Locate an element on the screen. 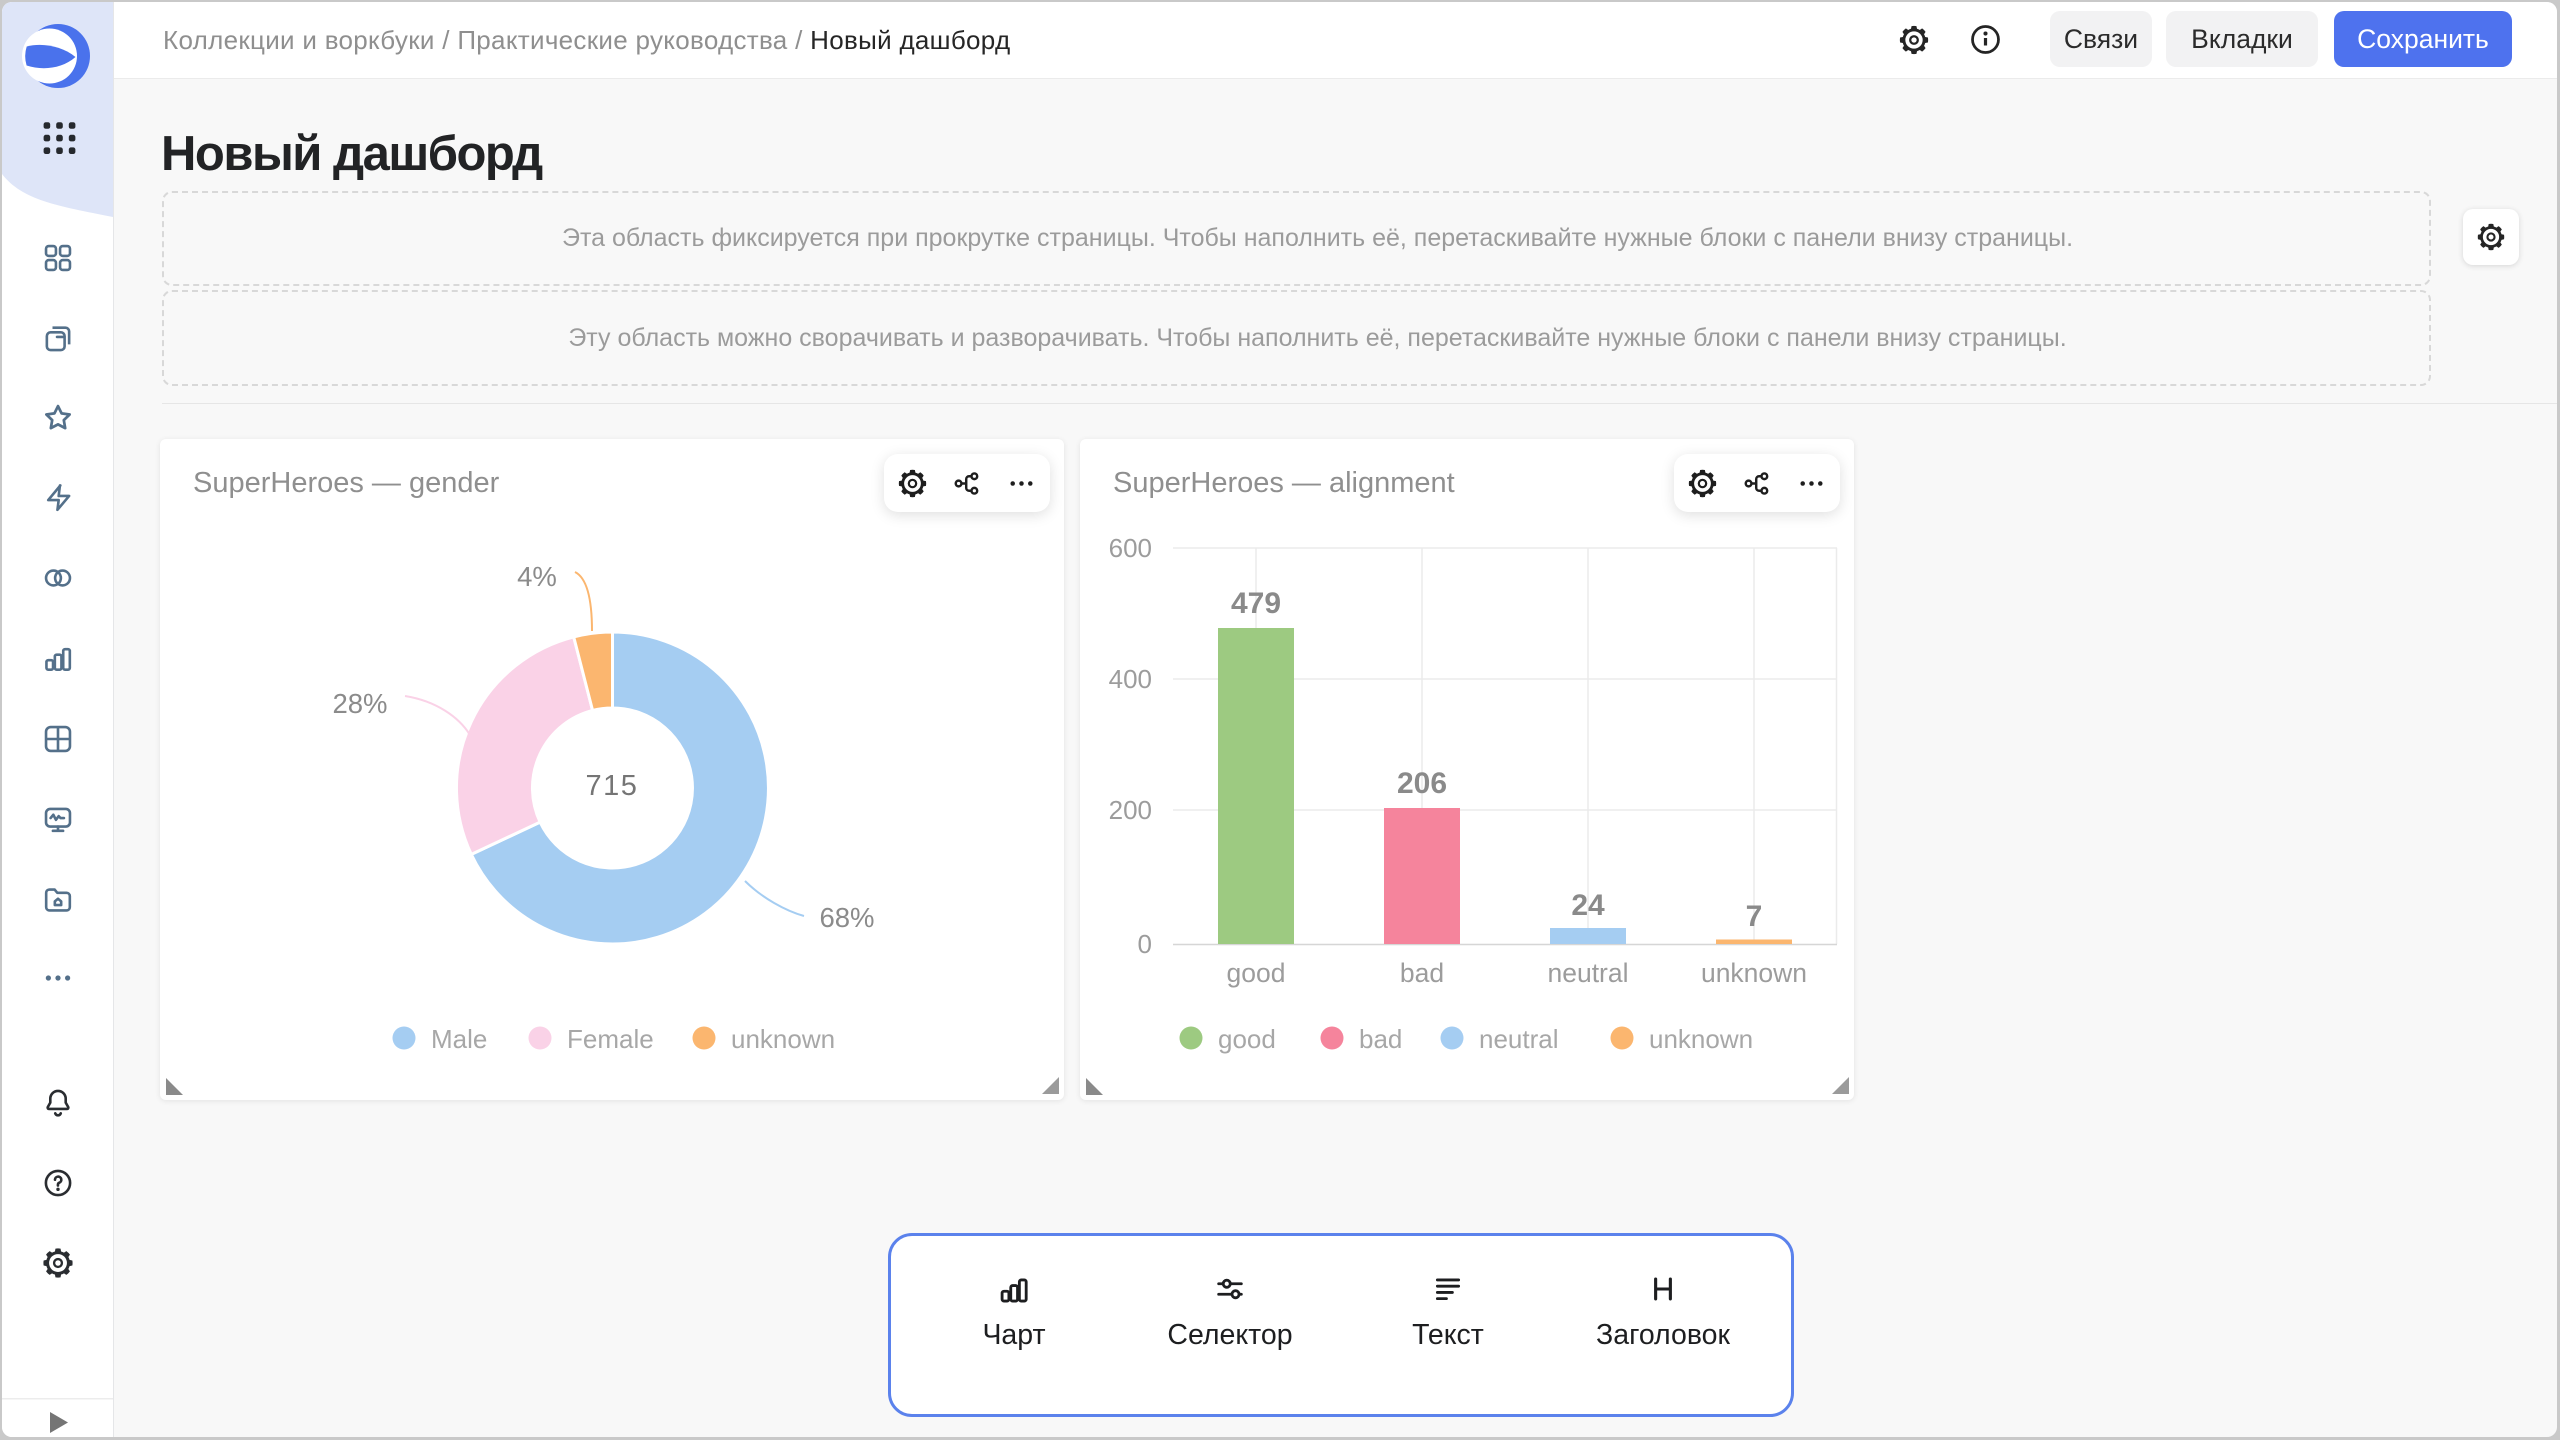  svg-text: 0 is located at coordinates (1145, 944).